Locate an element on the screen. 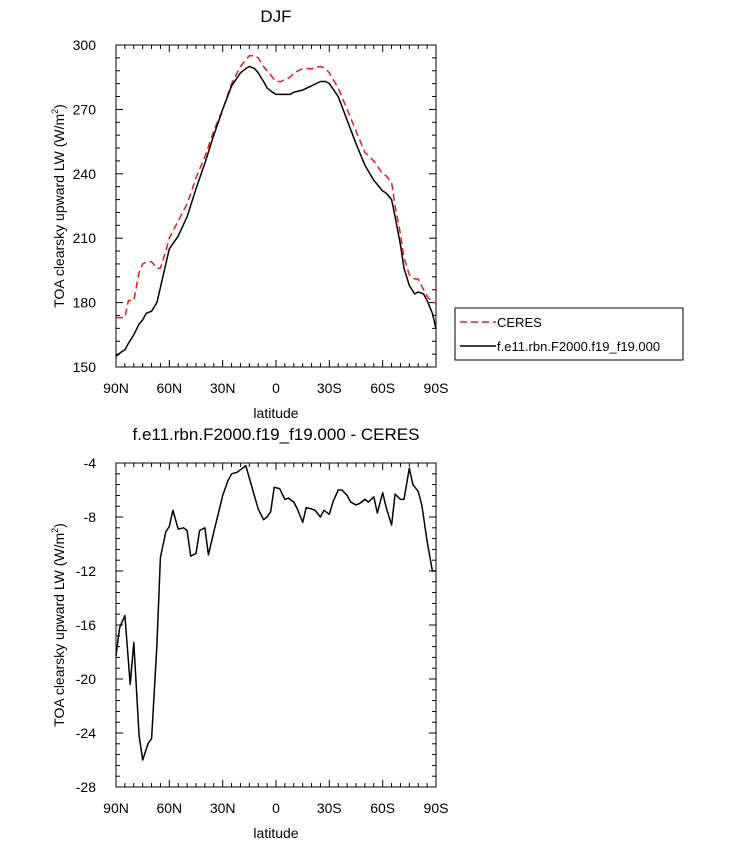 This screenshot has width=733, height=848. y-axis-title-top-end: ) is located at coordinates (59, 106).